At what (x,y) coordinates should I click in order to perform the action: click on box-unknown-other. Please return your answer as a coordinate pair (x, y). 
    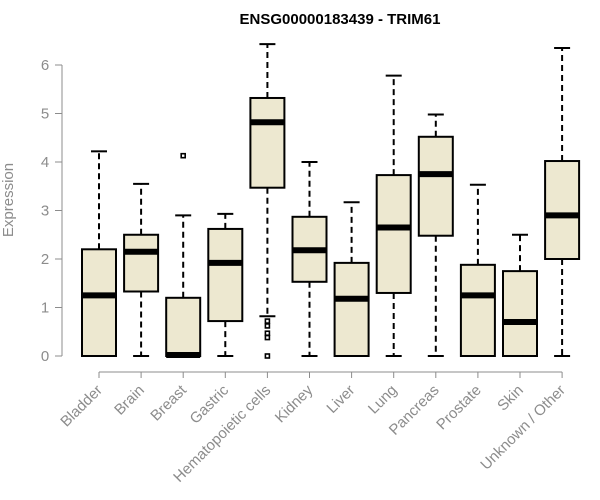
    Looking at the image, I should click on (562, 202).